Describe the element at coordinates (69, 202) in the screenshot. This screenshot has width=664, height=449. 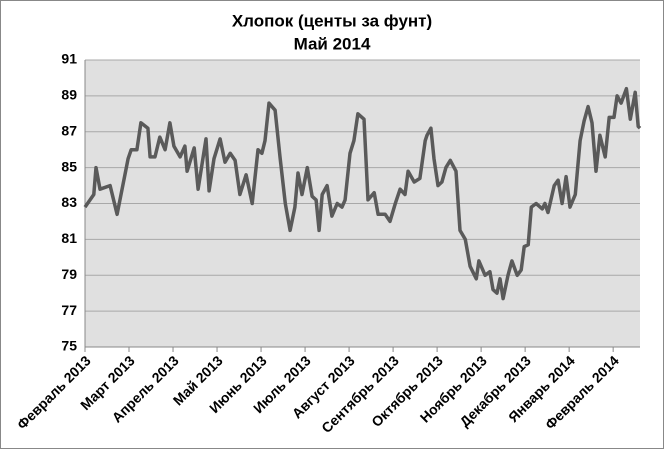
I see `y-tick-label: 83` at that location.